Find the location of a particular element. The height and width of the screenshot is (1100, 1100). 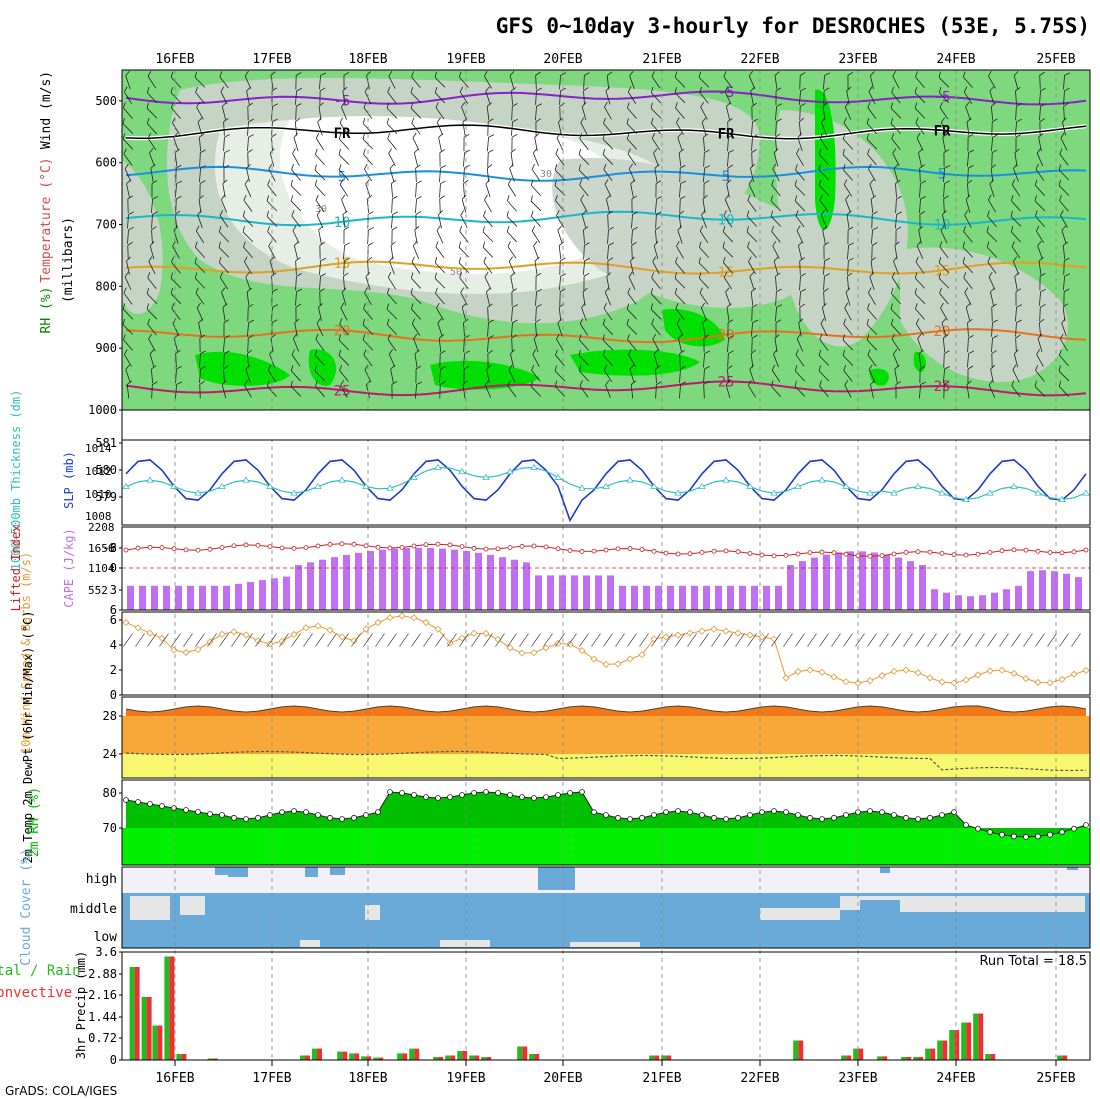

x-axis-date-label-top: 19FEB is located at coordinates (465, 59).